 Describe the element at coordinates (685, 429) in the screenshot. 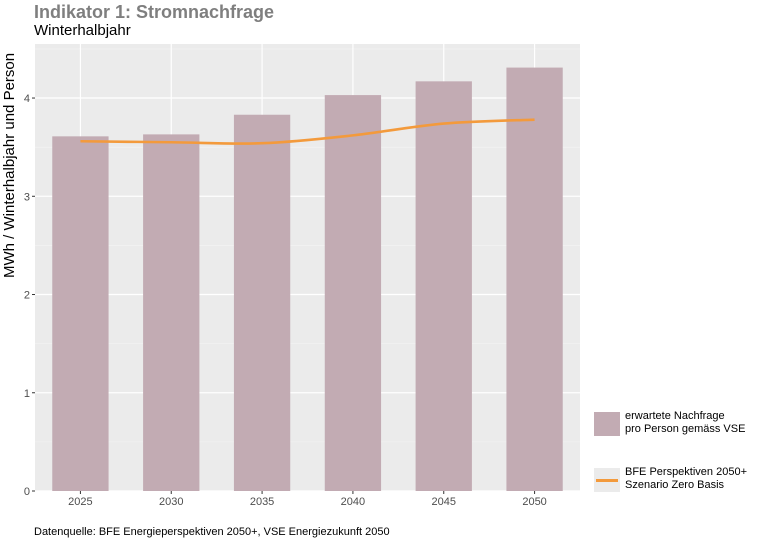

I see `legend-label-vse-line2: pro Person gemäss VSE` at that location.